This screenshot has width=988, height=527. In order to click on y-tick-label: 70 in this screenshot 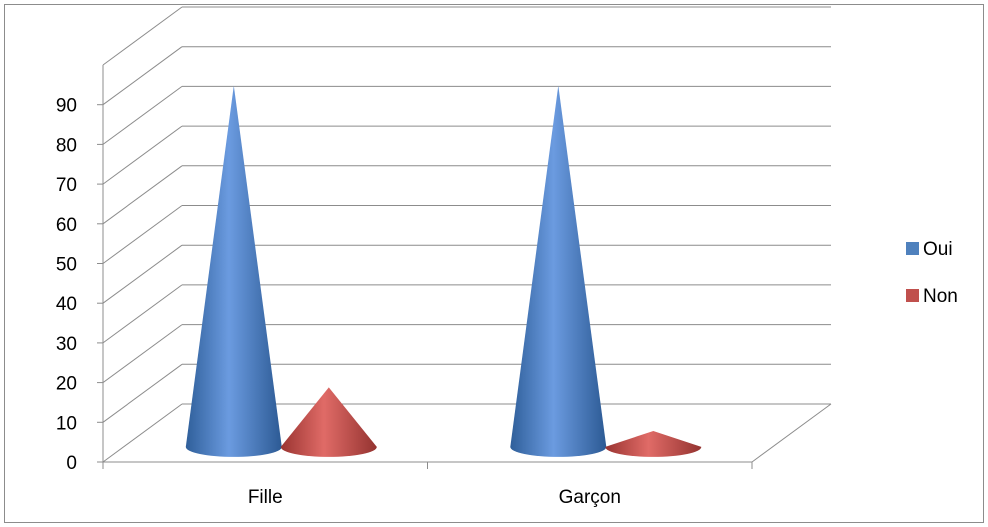, I will do `click(66, 185)`.